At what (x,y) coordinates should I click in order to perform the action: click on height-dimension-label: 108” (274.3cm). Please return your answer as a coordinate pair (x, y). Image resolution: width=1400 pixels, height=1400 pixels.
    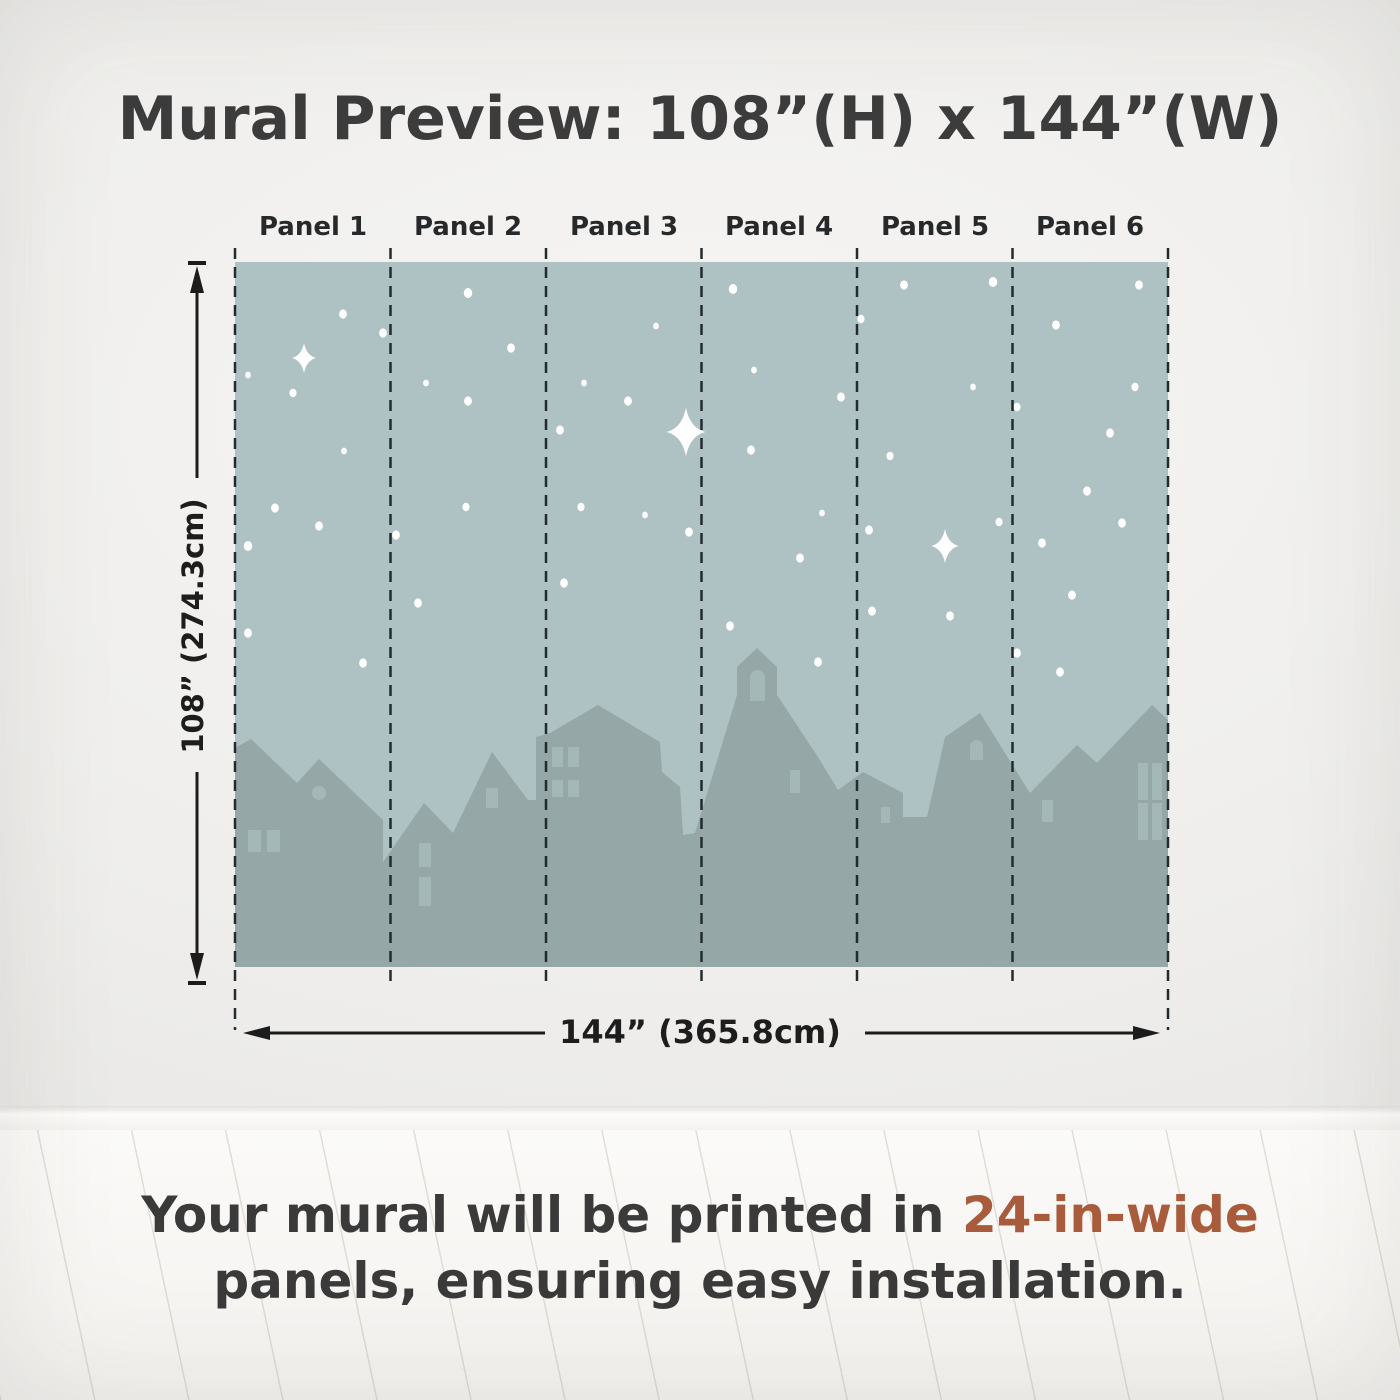
    Looking at the image, I should click on (193, 626).